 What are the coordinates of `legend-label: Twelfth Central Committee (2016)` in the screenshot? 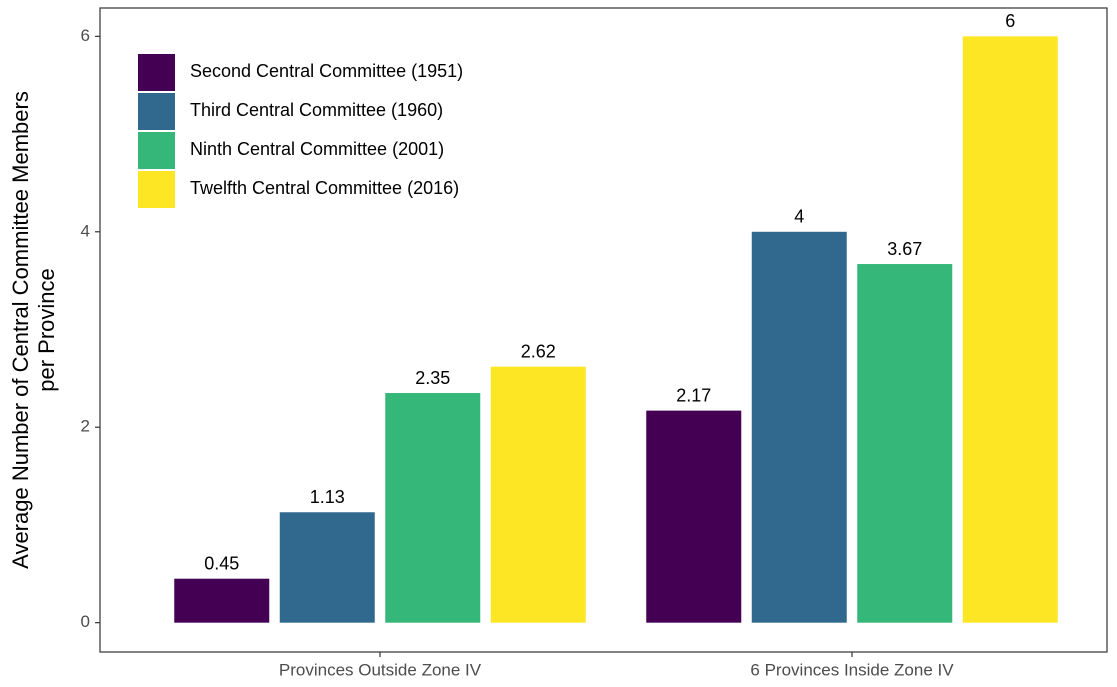 It's located at (324, 188).